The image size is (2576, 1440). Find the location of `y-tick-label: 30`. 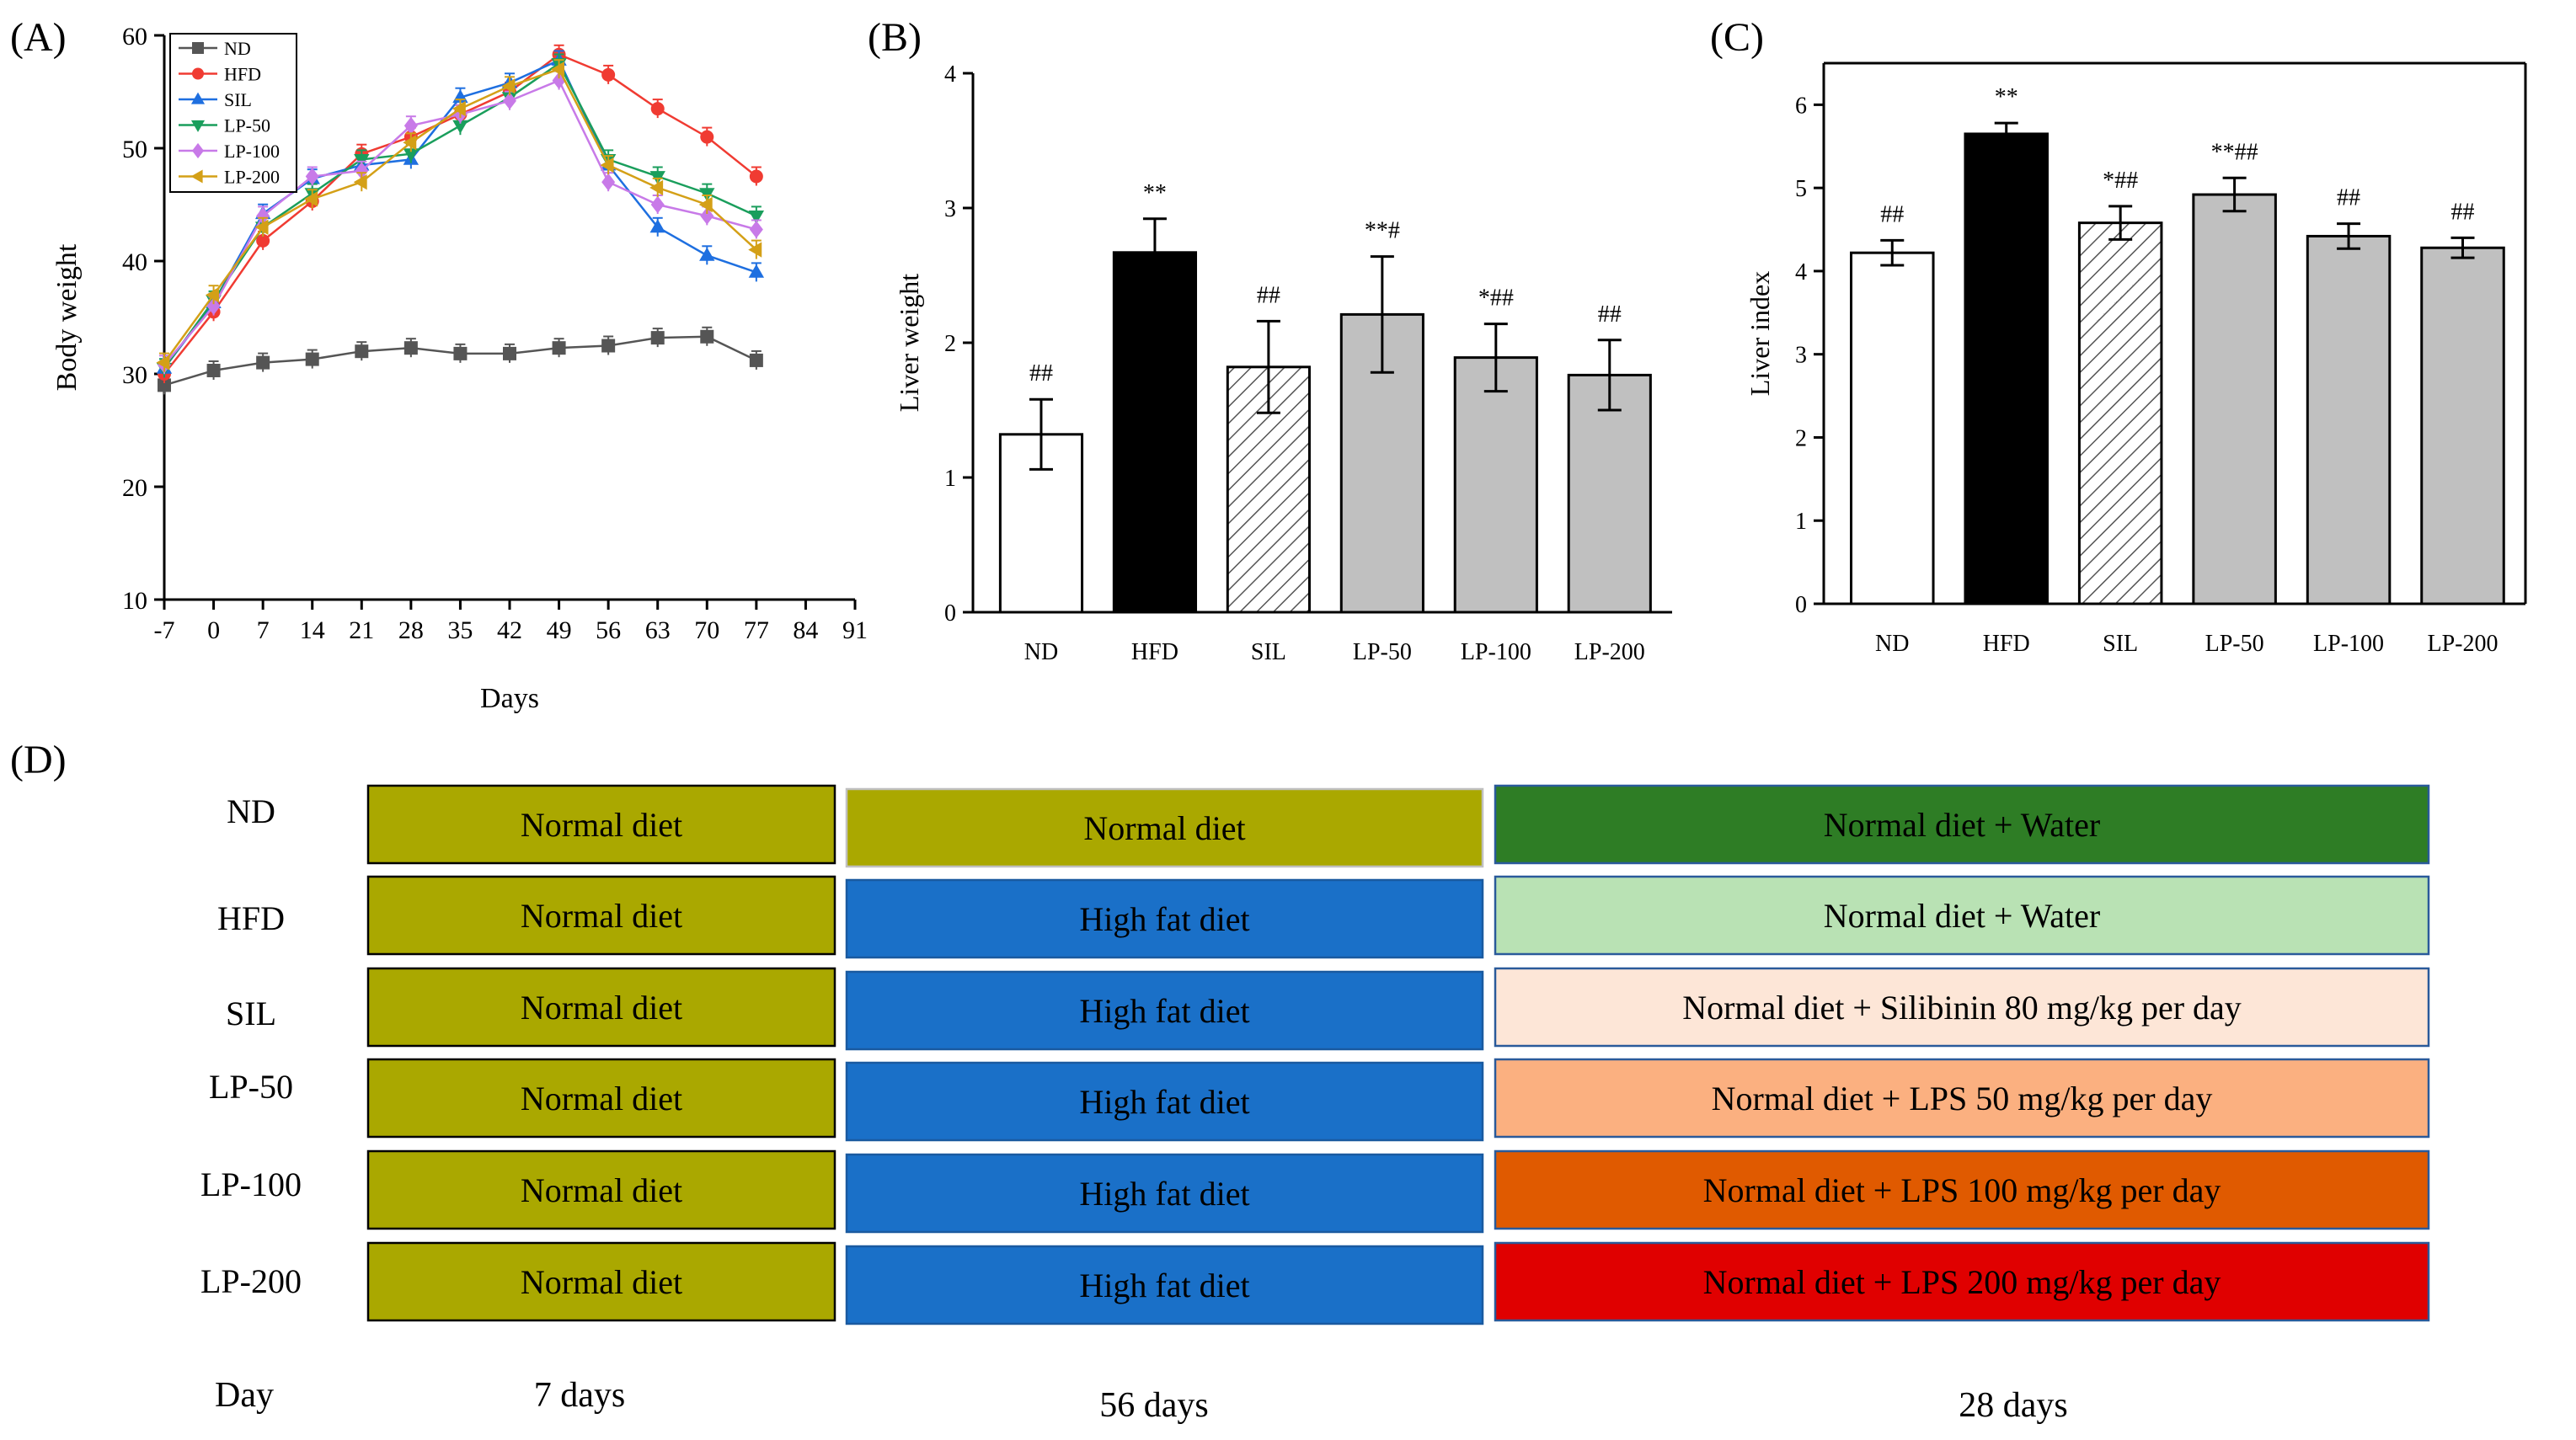

y-tick-label: 30 is located at coordinates (134, 375).